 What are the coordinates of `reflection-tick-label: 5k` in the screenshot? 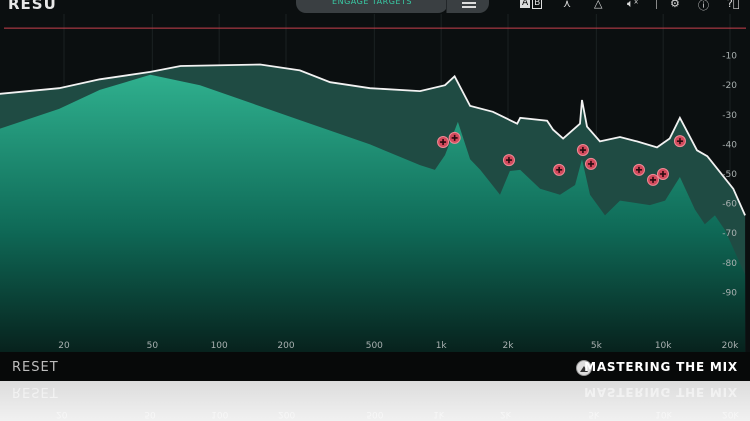 It's located at (594, 414).